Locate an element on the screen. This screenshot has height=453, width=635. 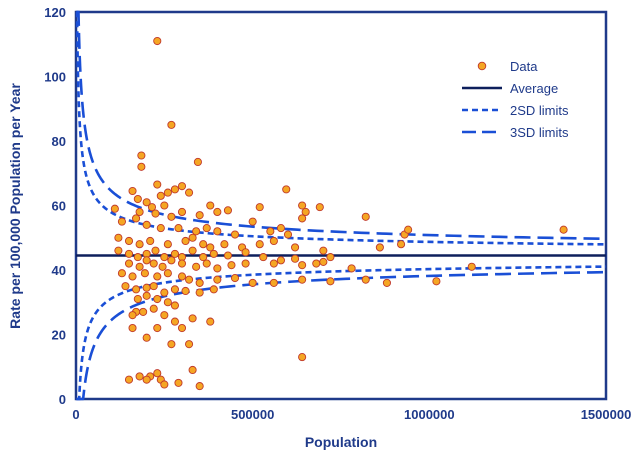
y-tick-label: 60 is located at coordinates (59, 206).